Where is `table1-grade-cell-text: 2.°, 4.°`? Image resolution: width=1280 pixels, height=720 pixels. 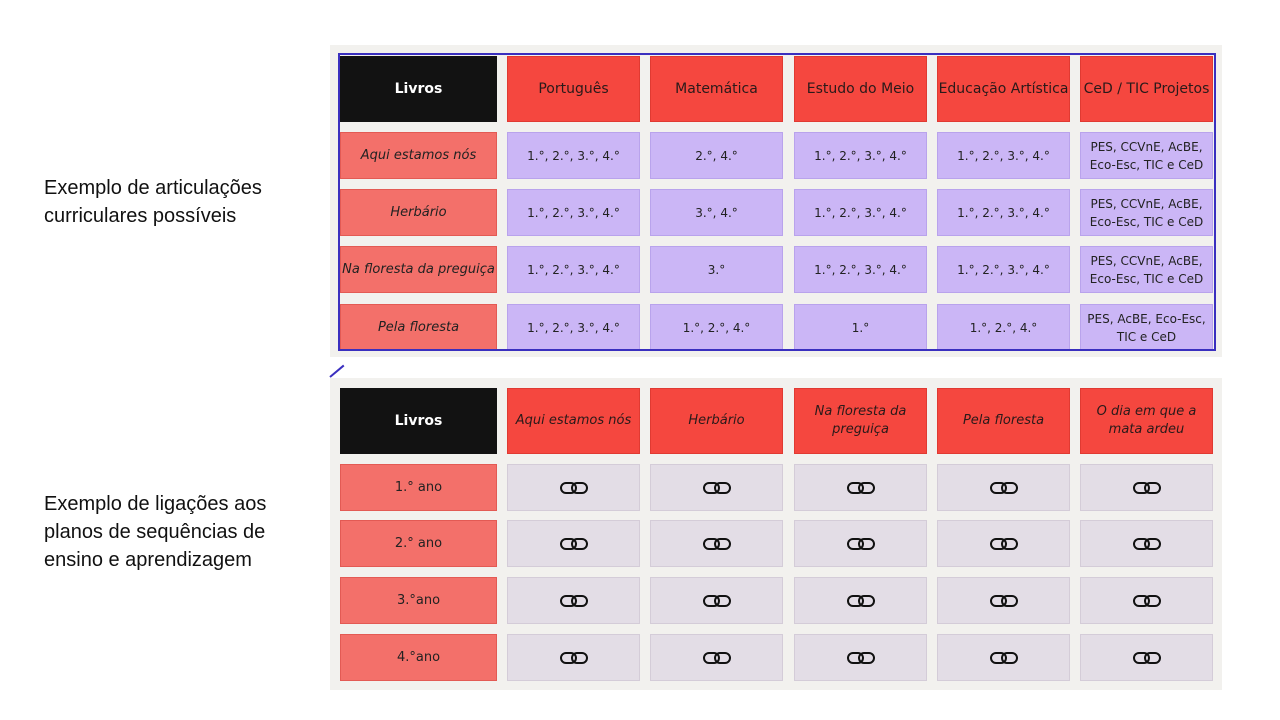 table1-grade-cell-text: 2.°, 4.° is located at coordinates (716, 155).